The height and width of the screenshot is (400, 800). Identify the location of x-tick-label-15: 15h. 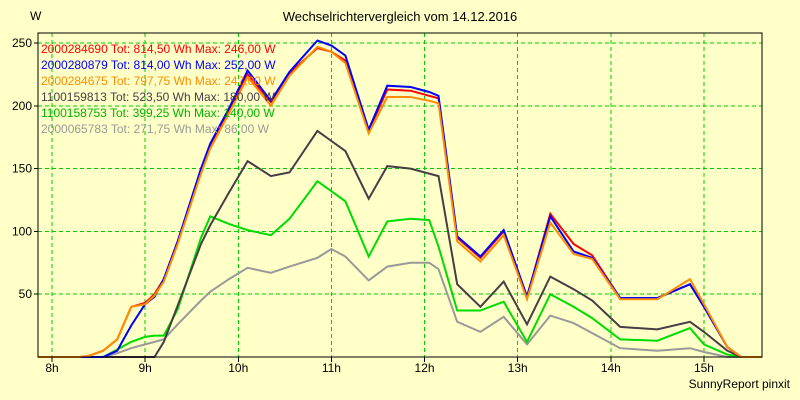
(704, 368).